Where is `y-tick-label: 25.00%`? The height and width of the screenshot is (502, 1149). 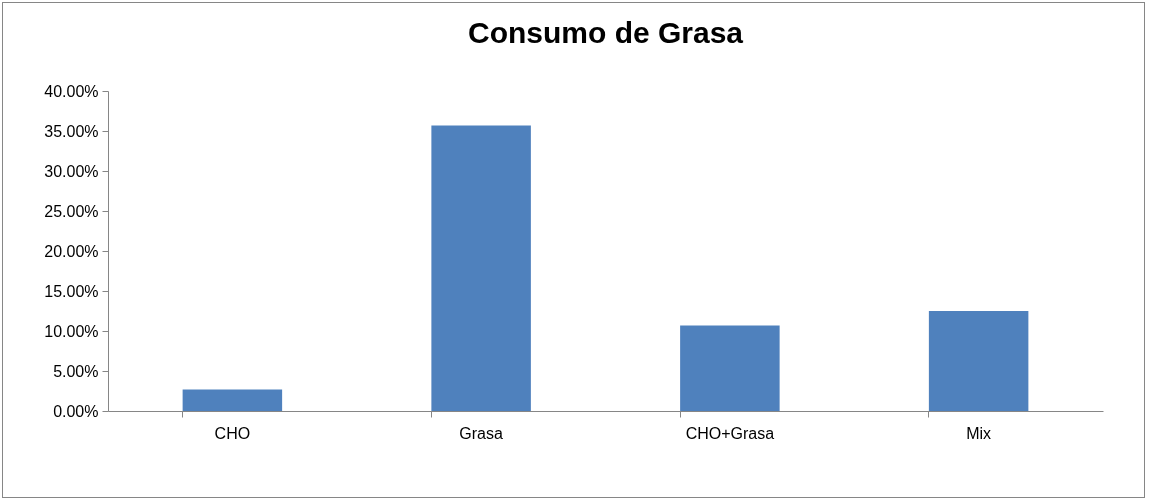 y-tick-label: 25.00% is located at coordinates (71, 211).